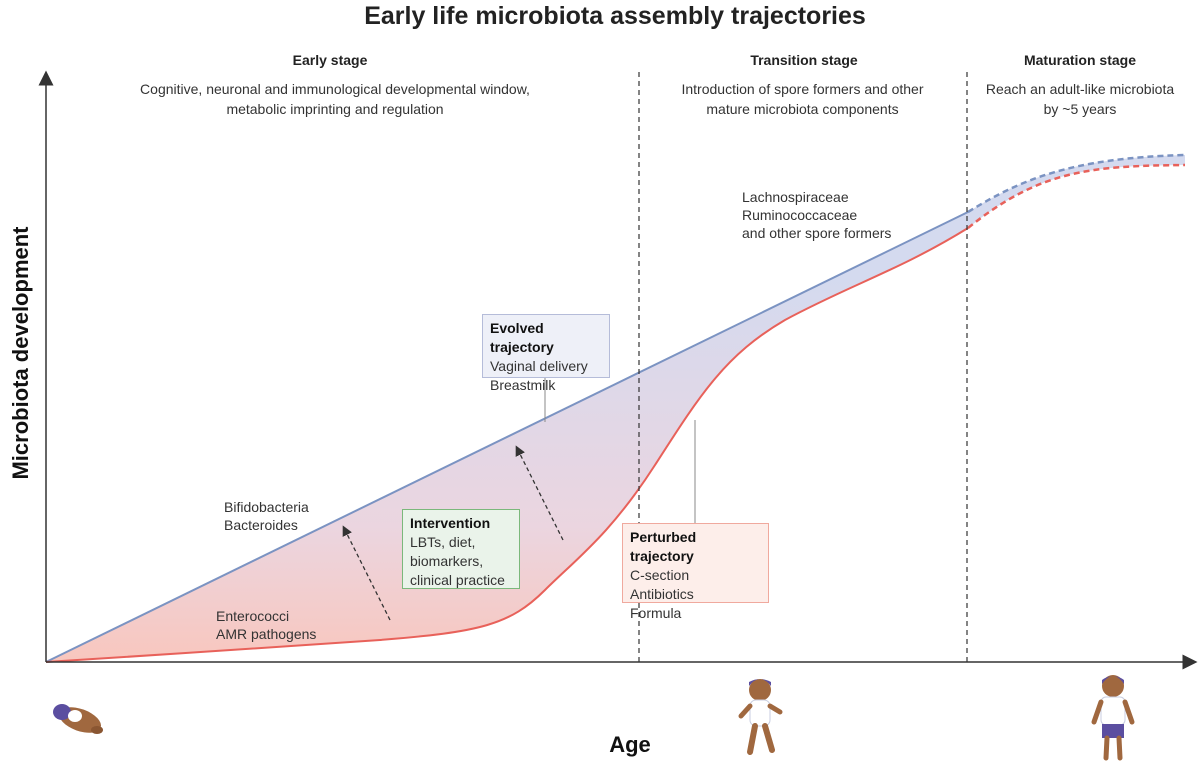 This screenshot has height=769, width=1200. Describe the element at coordinates (1113, 718) in the screenshot. I see `child-icon` at that location.